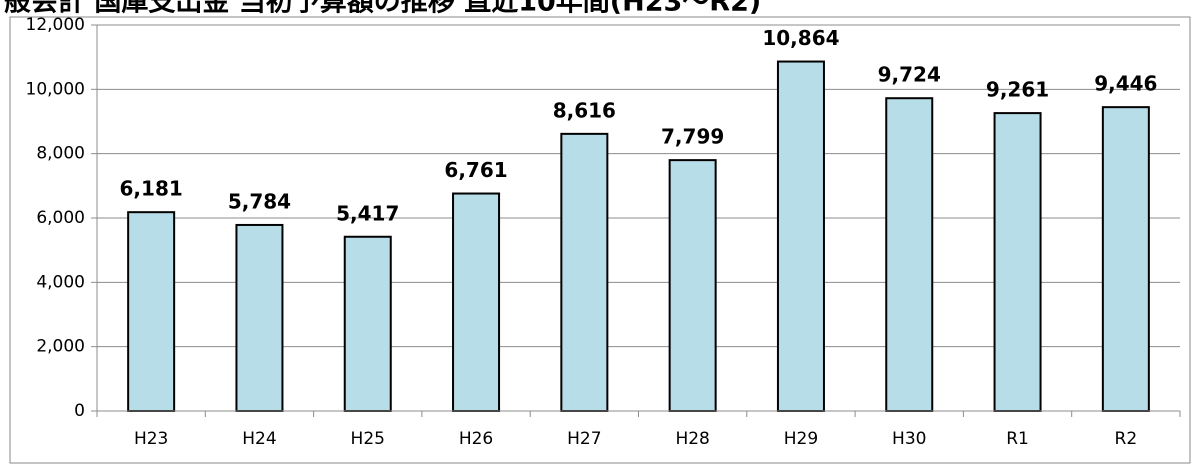 The height and width of the screenshot is (468, 1200). I want to click on y-tick-label: 2,000, so click(60, 347).